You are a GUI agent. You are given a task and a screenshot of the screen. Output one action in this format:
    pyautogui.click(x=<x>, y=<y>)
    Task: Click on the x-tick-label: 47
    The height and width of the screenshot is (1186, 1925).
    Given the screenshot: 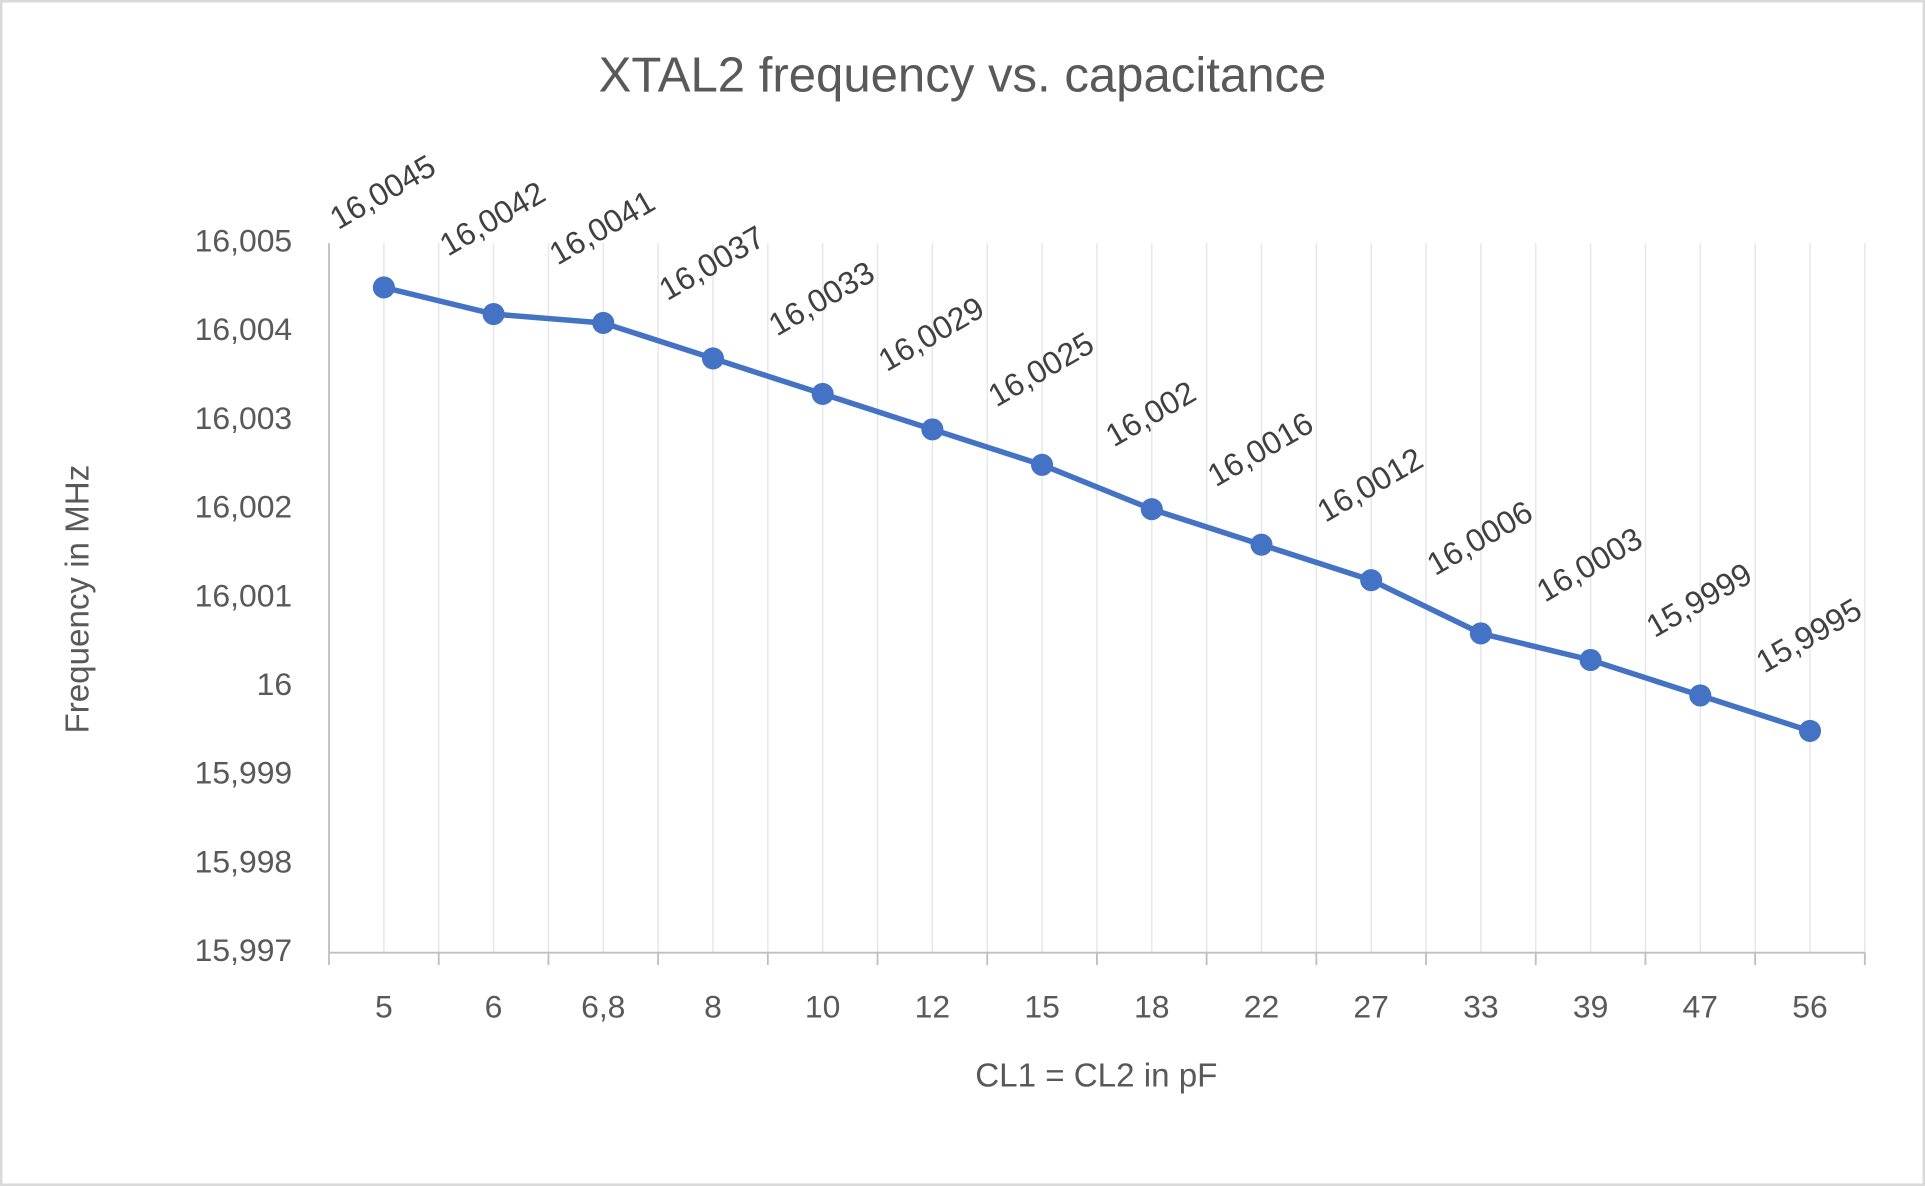 What is the action you would take?
    pyautogui.click(x=1701, y=1007)
    